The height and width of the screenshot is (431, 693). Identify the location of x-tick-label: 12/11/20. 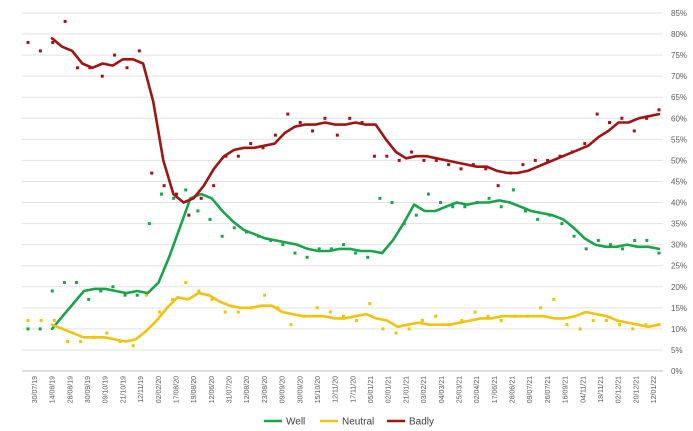
(336, 389).